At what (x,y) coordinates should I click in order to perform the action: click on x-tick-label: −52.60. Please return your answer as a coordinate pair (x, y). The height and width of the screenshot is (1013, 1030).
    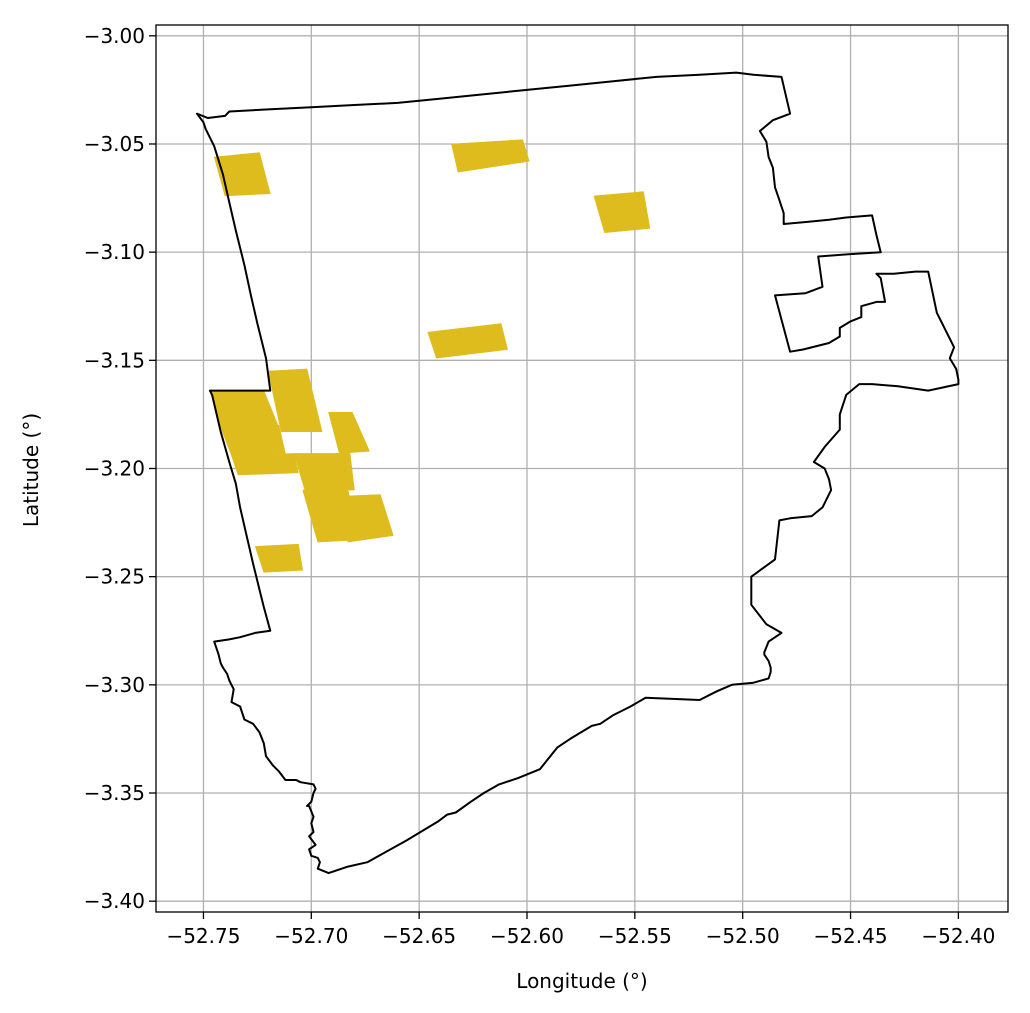
    Looking at the image, I should click on (527, 936).